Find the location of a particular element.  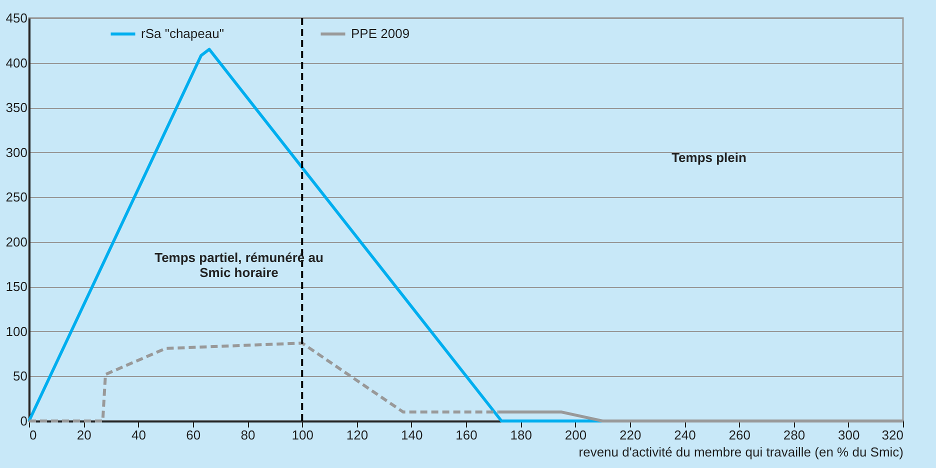

x-tick-label: 200 is located at coordinates (575, 435).